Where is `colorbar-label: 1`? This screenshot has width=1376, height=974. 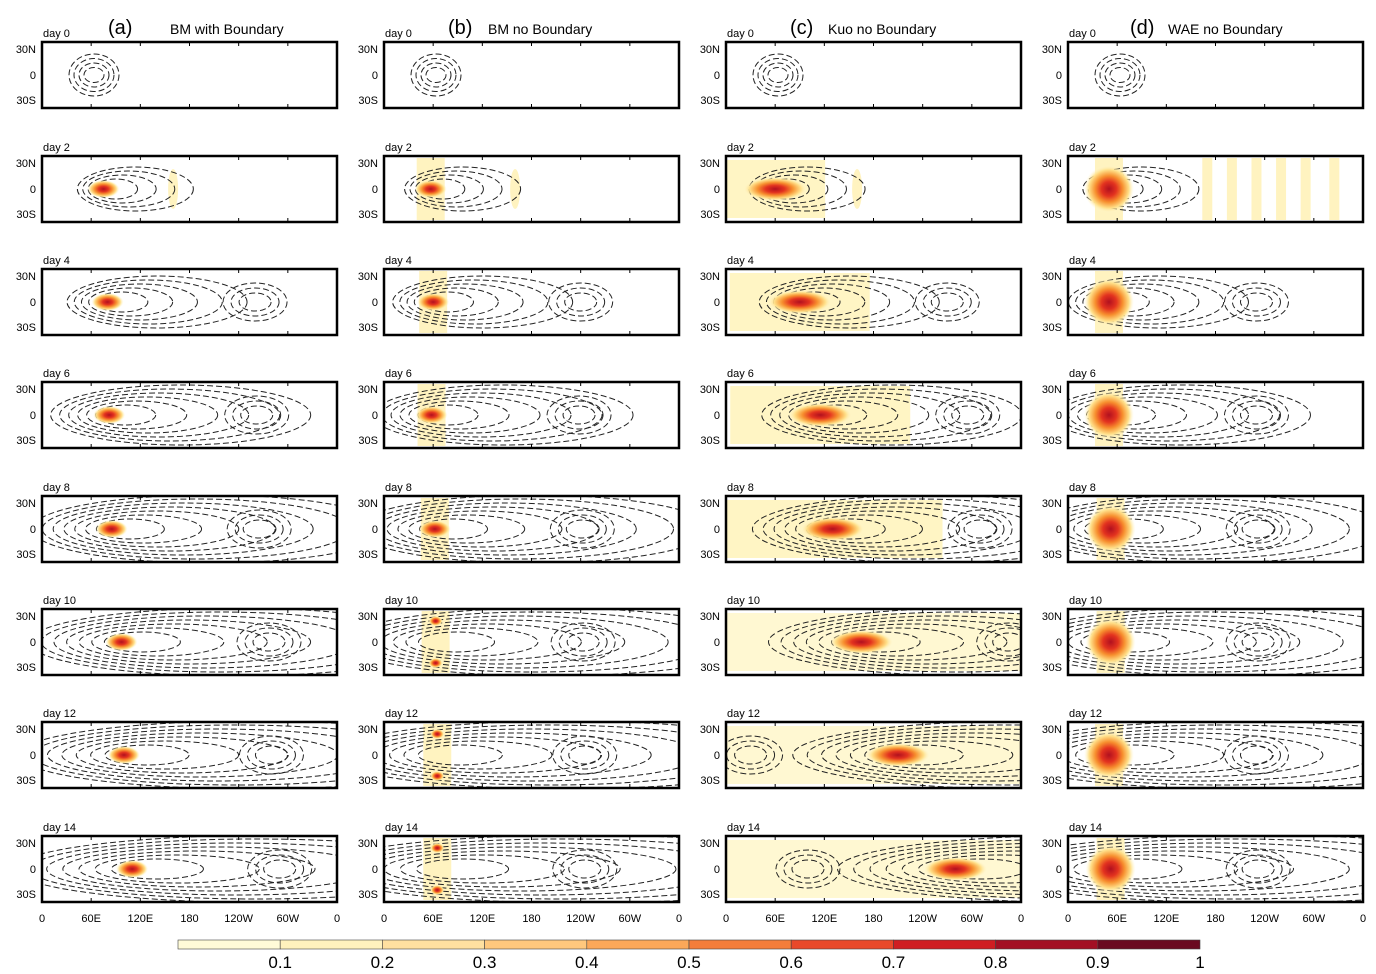
colorbar-label: 1 is located at coordinates (1199, 962).